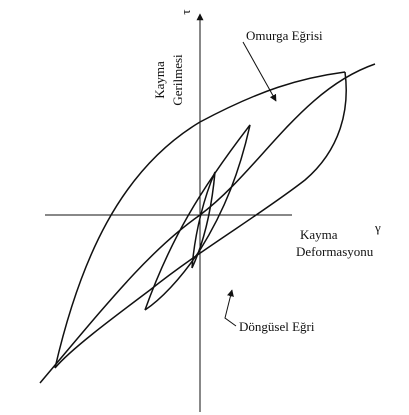 The image size is (409, 415). What do you see at coordinates (277, 326) in the screenshot?
I see `cyclic-label: Döngüsel Eğri` at bounding box center [277, 326].